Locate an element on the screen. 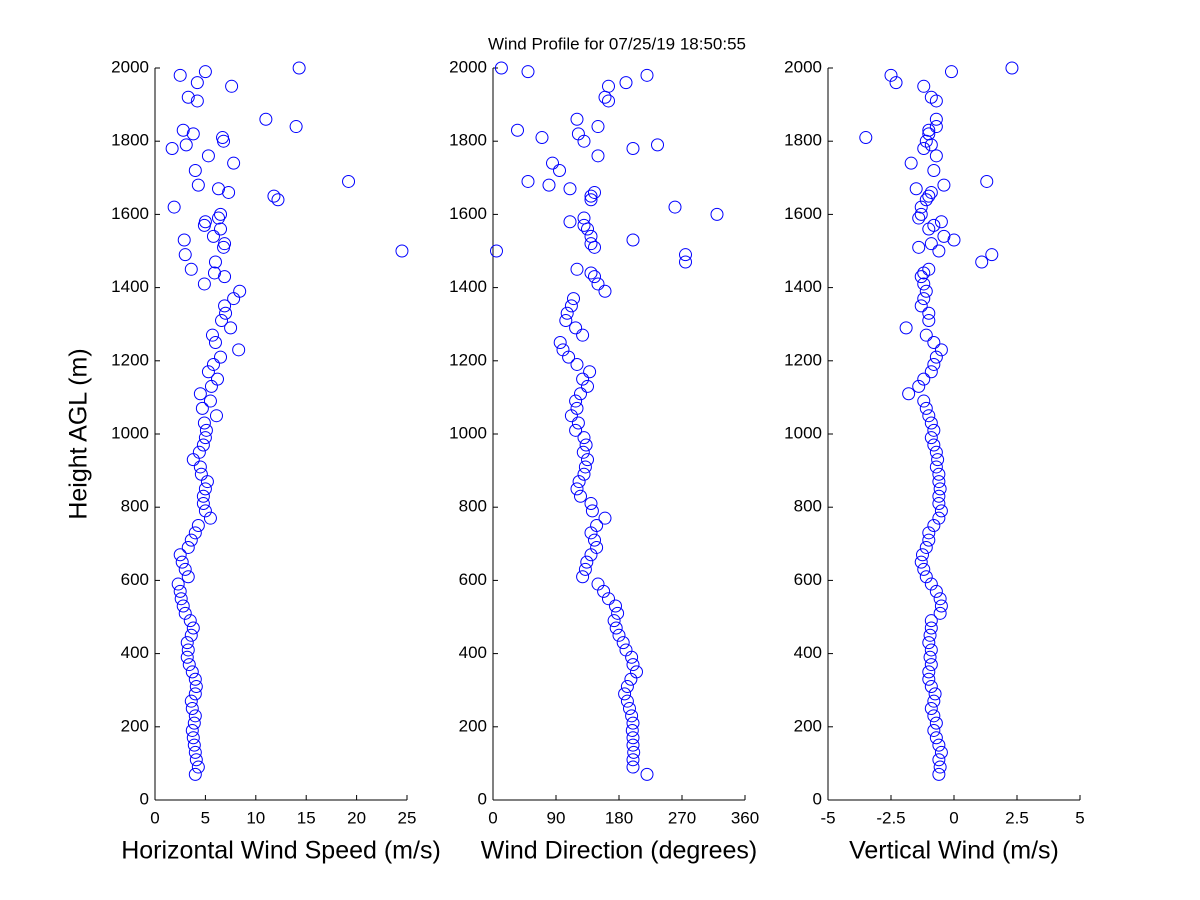  y-axis-label: Height AGL (m) is located at coordinates (79, 433).